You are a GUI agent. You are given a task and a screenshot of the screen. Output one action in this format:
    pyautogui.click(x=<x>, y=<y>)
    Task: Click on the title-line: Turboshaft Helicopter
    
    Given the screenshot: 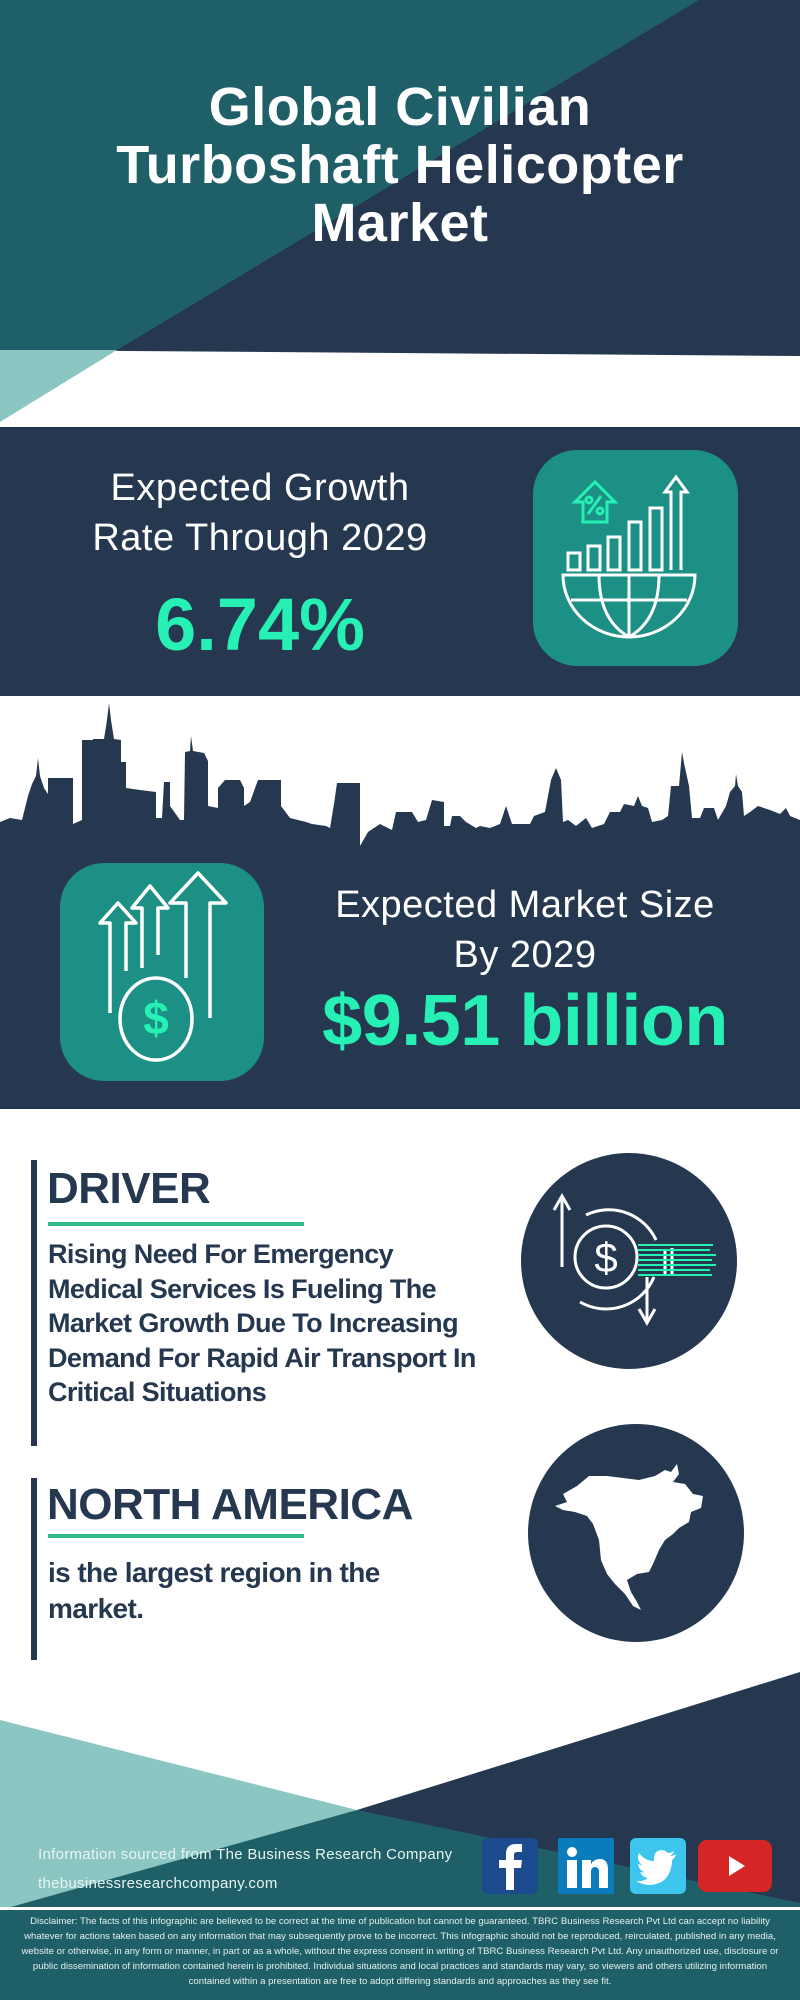 What is the action you would take?
    pyautogui.click(x=400, y=165)
    